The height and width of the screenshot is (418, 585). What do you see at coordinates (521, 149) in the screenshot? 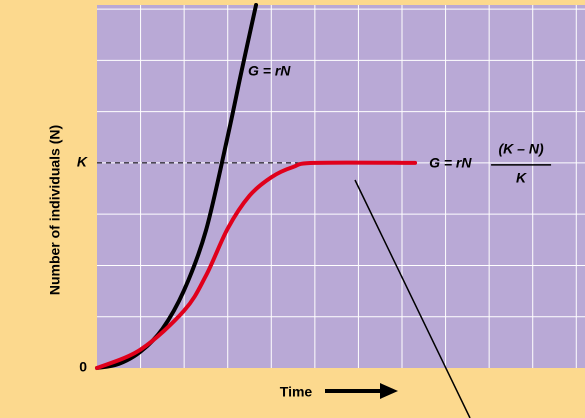
I see `fraction-numerator: (K – N)` at bounding box center [521, 149].